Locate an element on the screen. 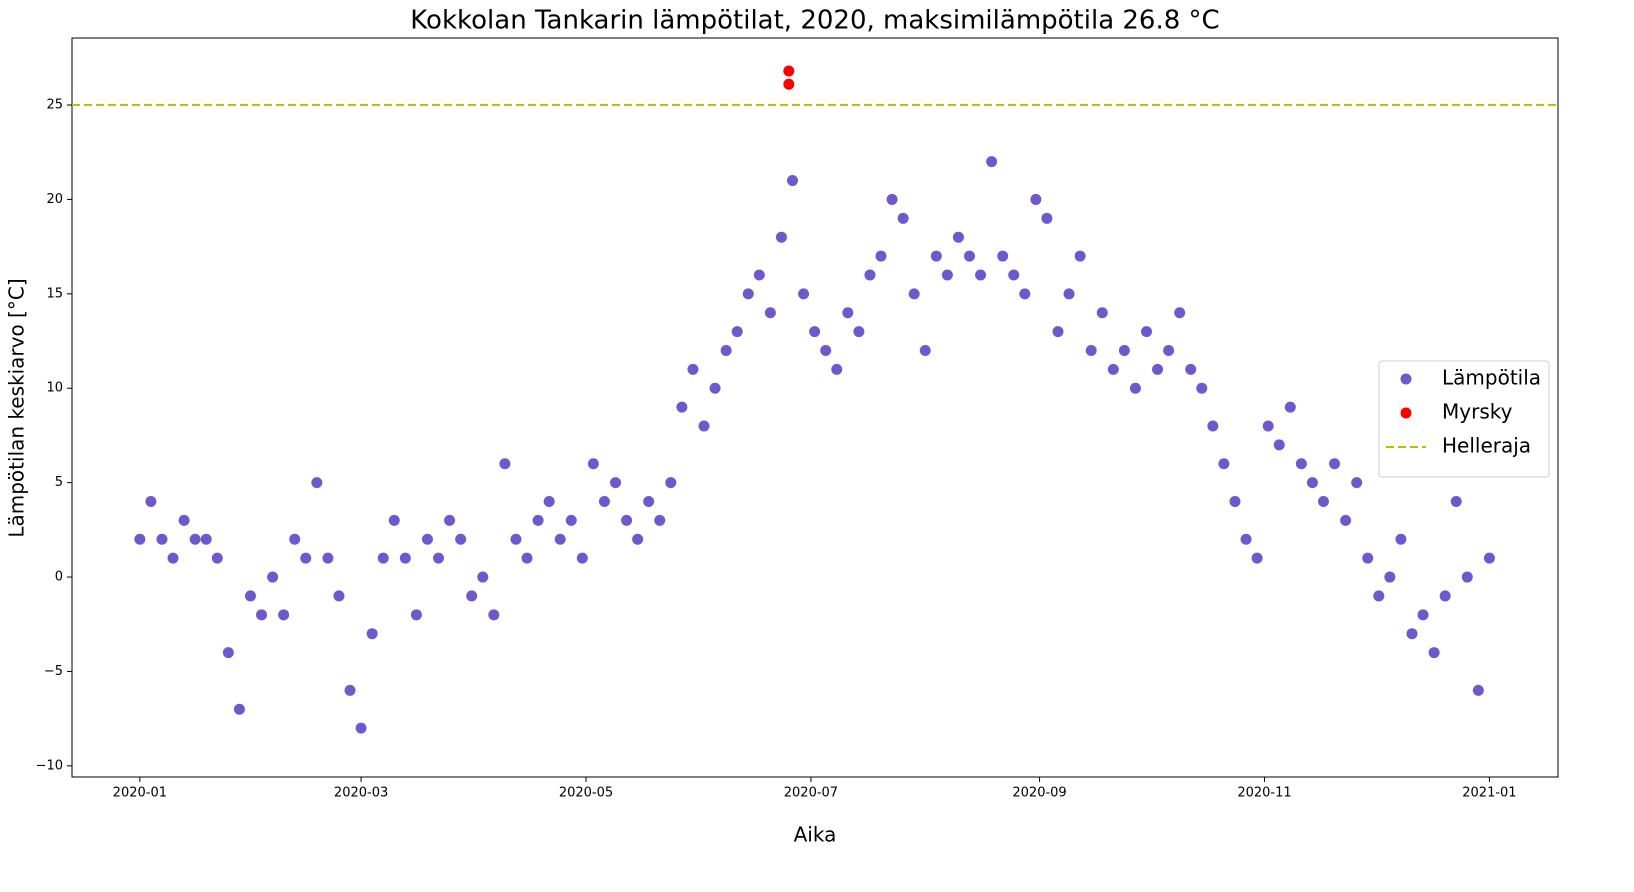 This screenshot has height=892, width=1634. y-tick-label: 25 is located at coordinates (54, 105).